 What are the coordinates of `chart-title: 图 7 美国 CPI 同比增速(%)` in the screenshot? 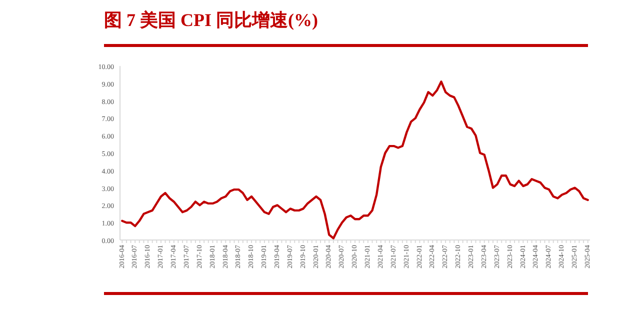 It's located at (211, 20).